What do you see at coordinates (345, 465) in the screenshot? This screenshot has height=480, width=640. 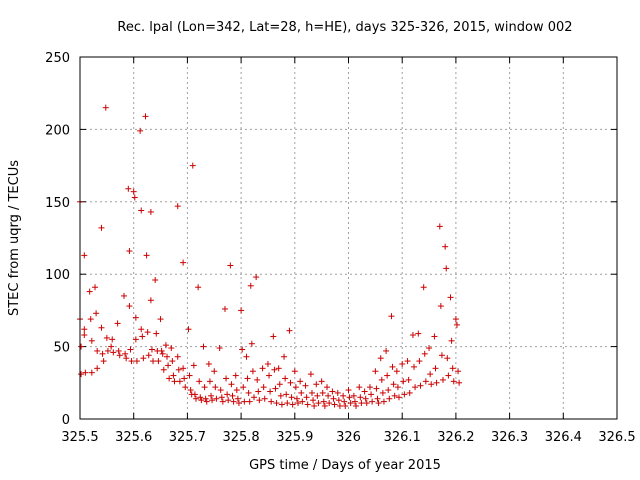 I see `x-axis-label: GPS time / Days of year 2015` at bounding box center [345, 465].